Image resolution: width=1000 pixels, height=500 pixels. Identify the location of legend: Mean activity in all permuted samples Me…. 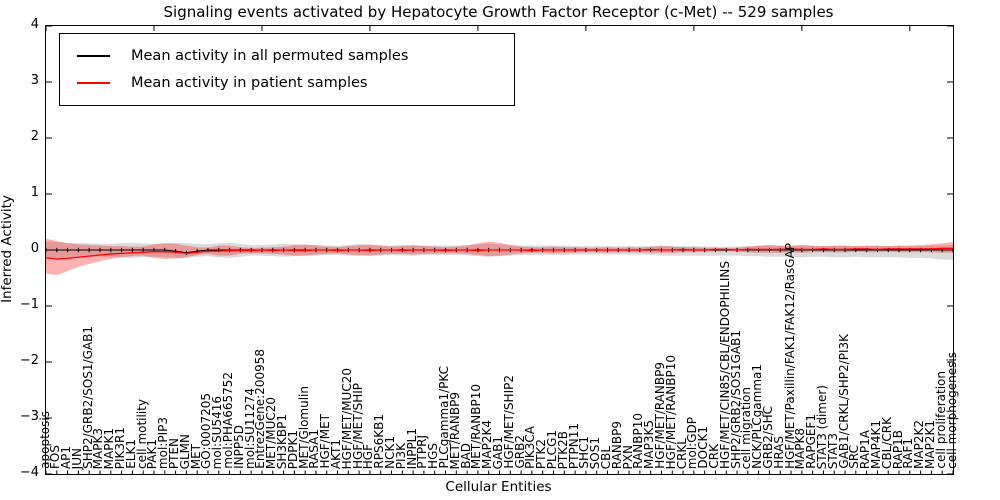
(287, 69).